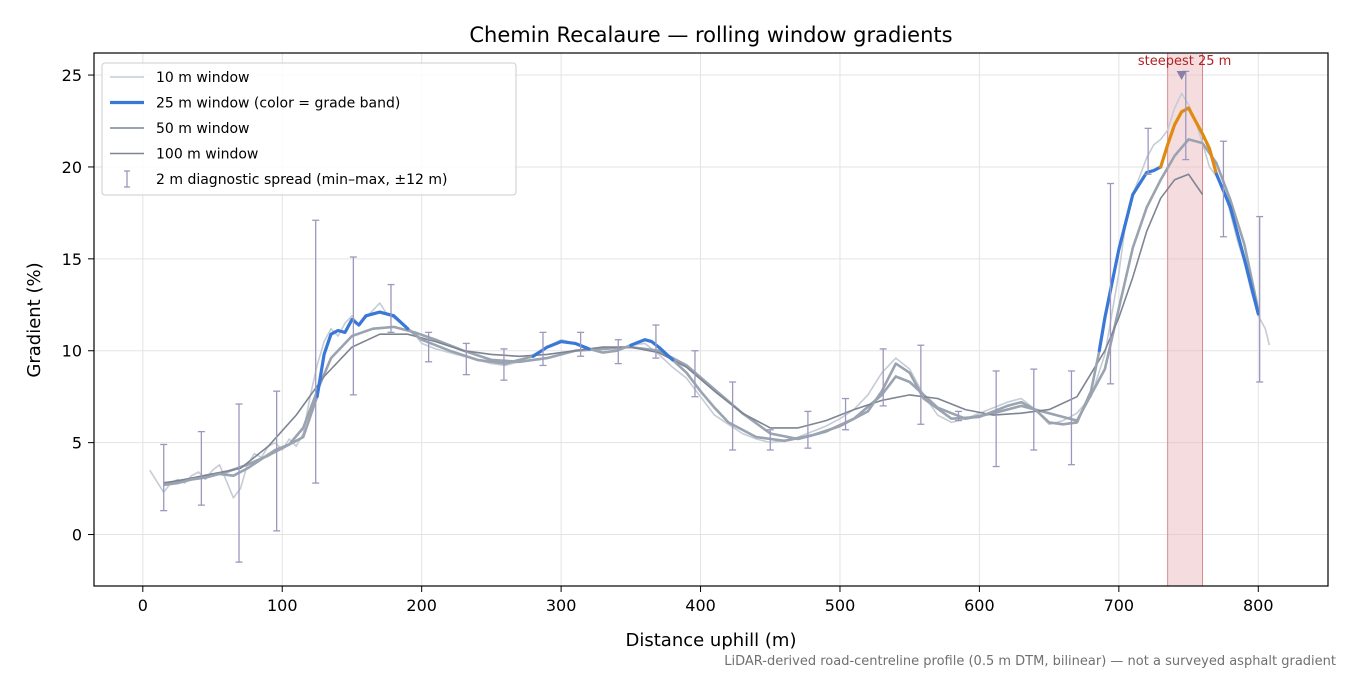 The height and width of the screenshot is (679, 1350). What do you see at coordinates (72, 351) in the screenshot?
I see `y-tick-label: 10` at bounding box center [72, 351].